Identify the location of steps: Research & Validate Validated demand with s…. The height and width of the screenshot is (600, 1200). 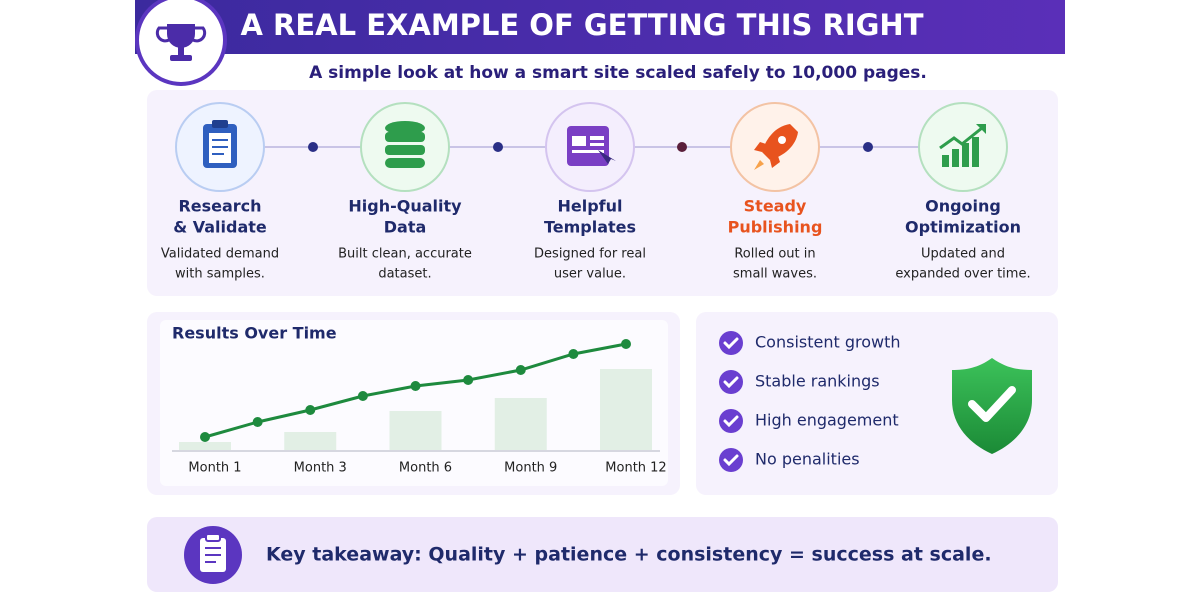
(596, 239).